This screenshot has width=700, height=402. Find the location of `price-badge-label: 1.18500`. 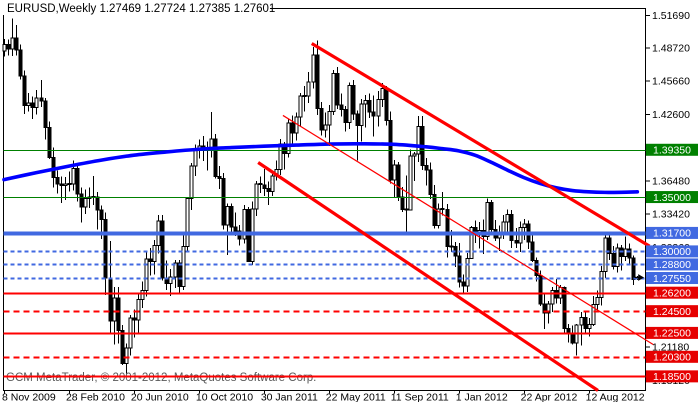

price-badge-label: 1.18500 is located at coordinates (672, 377).